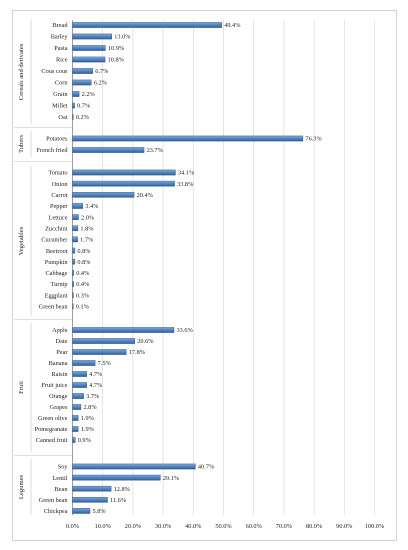  What do you see at coordinates (137, 352) in the screenshot?
I see `data-label: 17.8%` at bounding box center [137, 352].